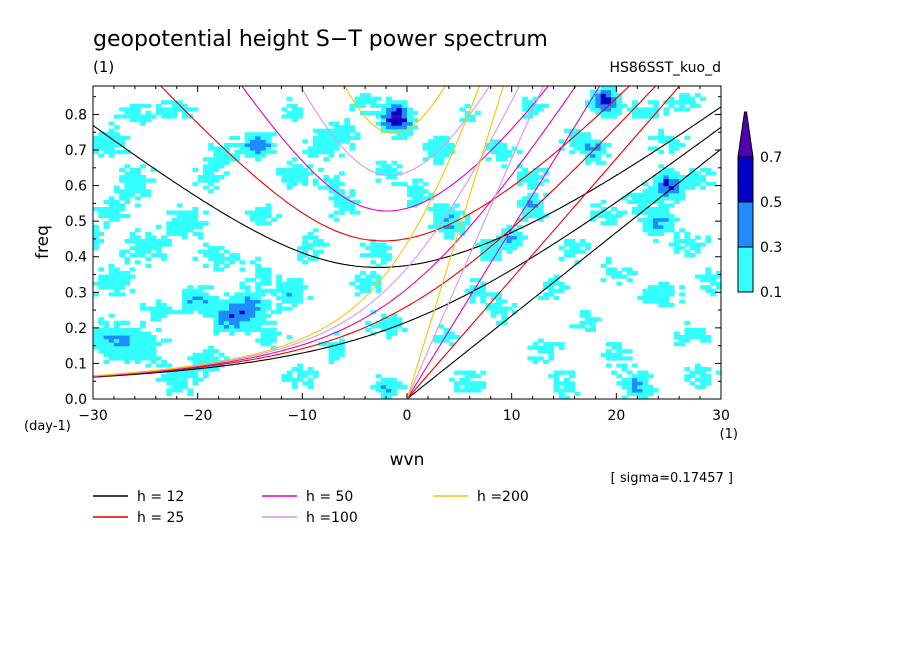 Image resolution: width=904 pixels, height=654 pixels. Describe the element at coordinates (512, 416) in the screenshot. I see `x-tick-label: 10` at that location.